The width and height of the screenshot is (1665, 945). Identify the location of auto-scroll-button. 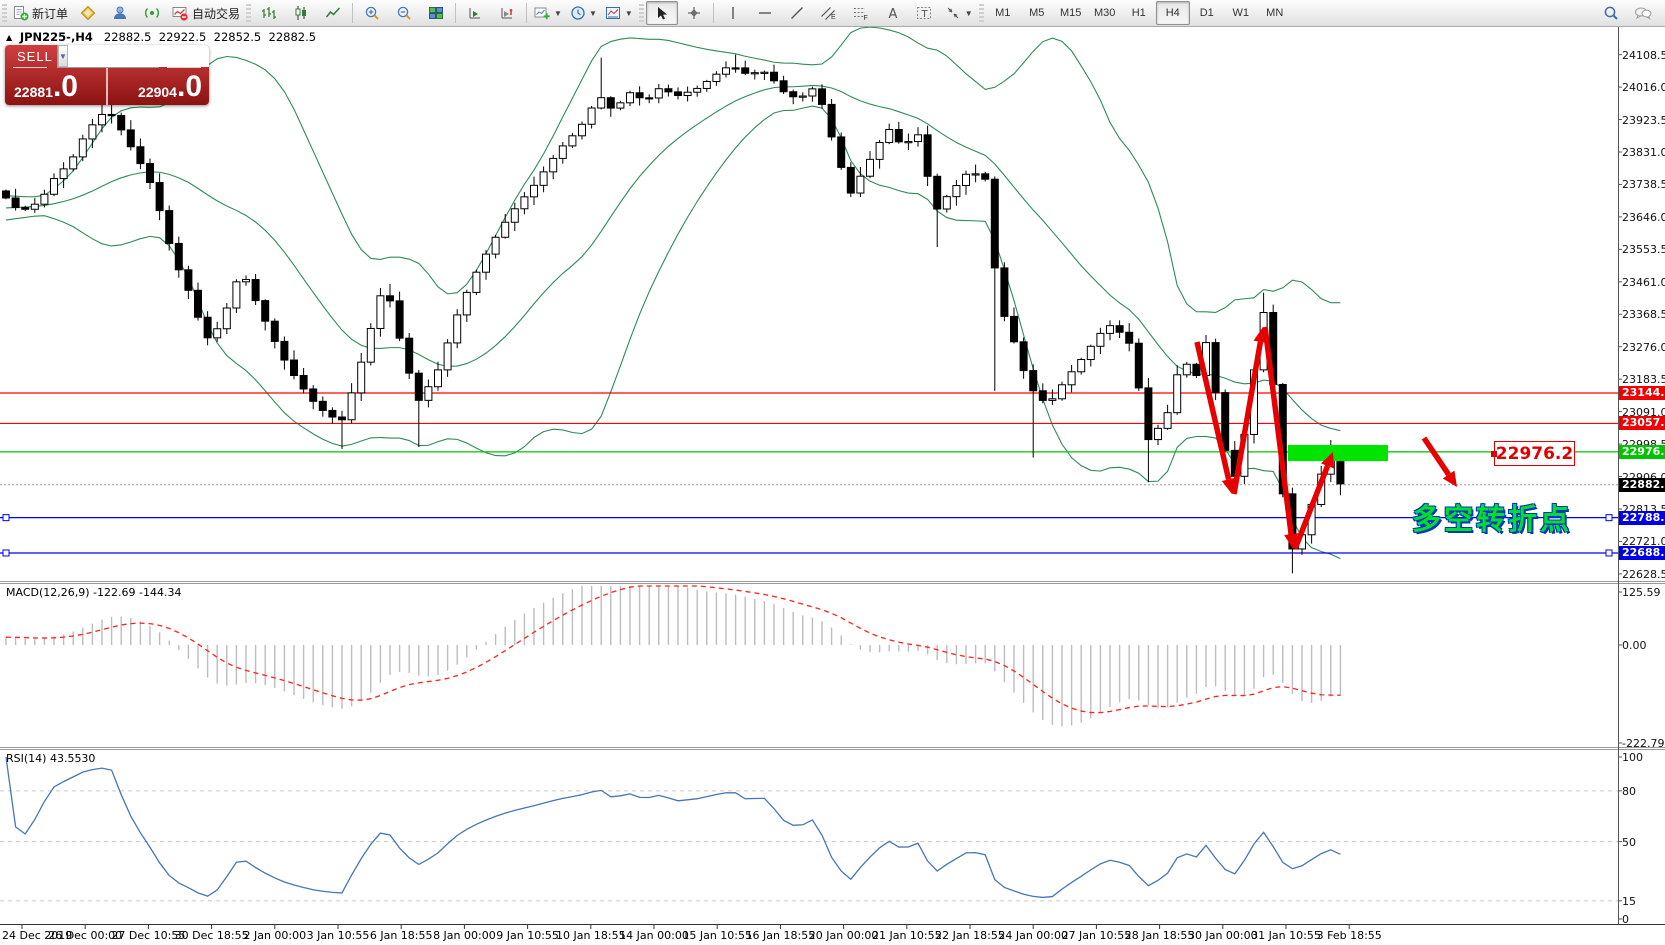
(507, 13).